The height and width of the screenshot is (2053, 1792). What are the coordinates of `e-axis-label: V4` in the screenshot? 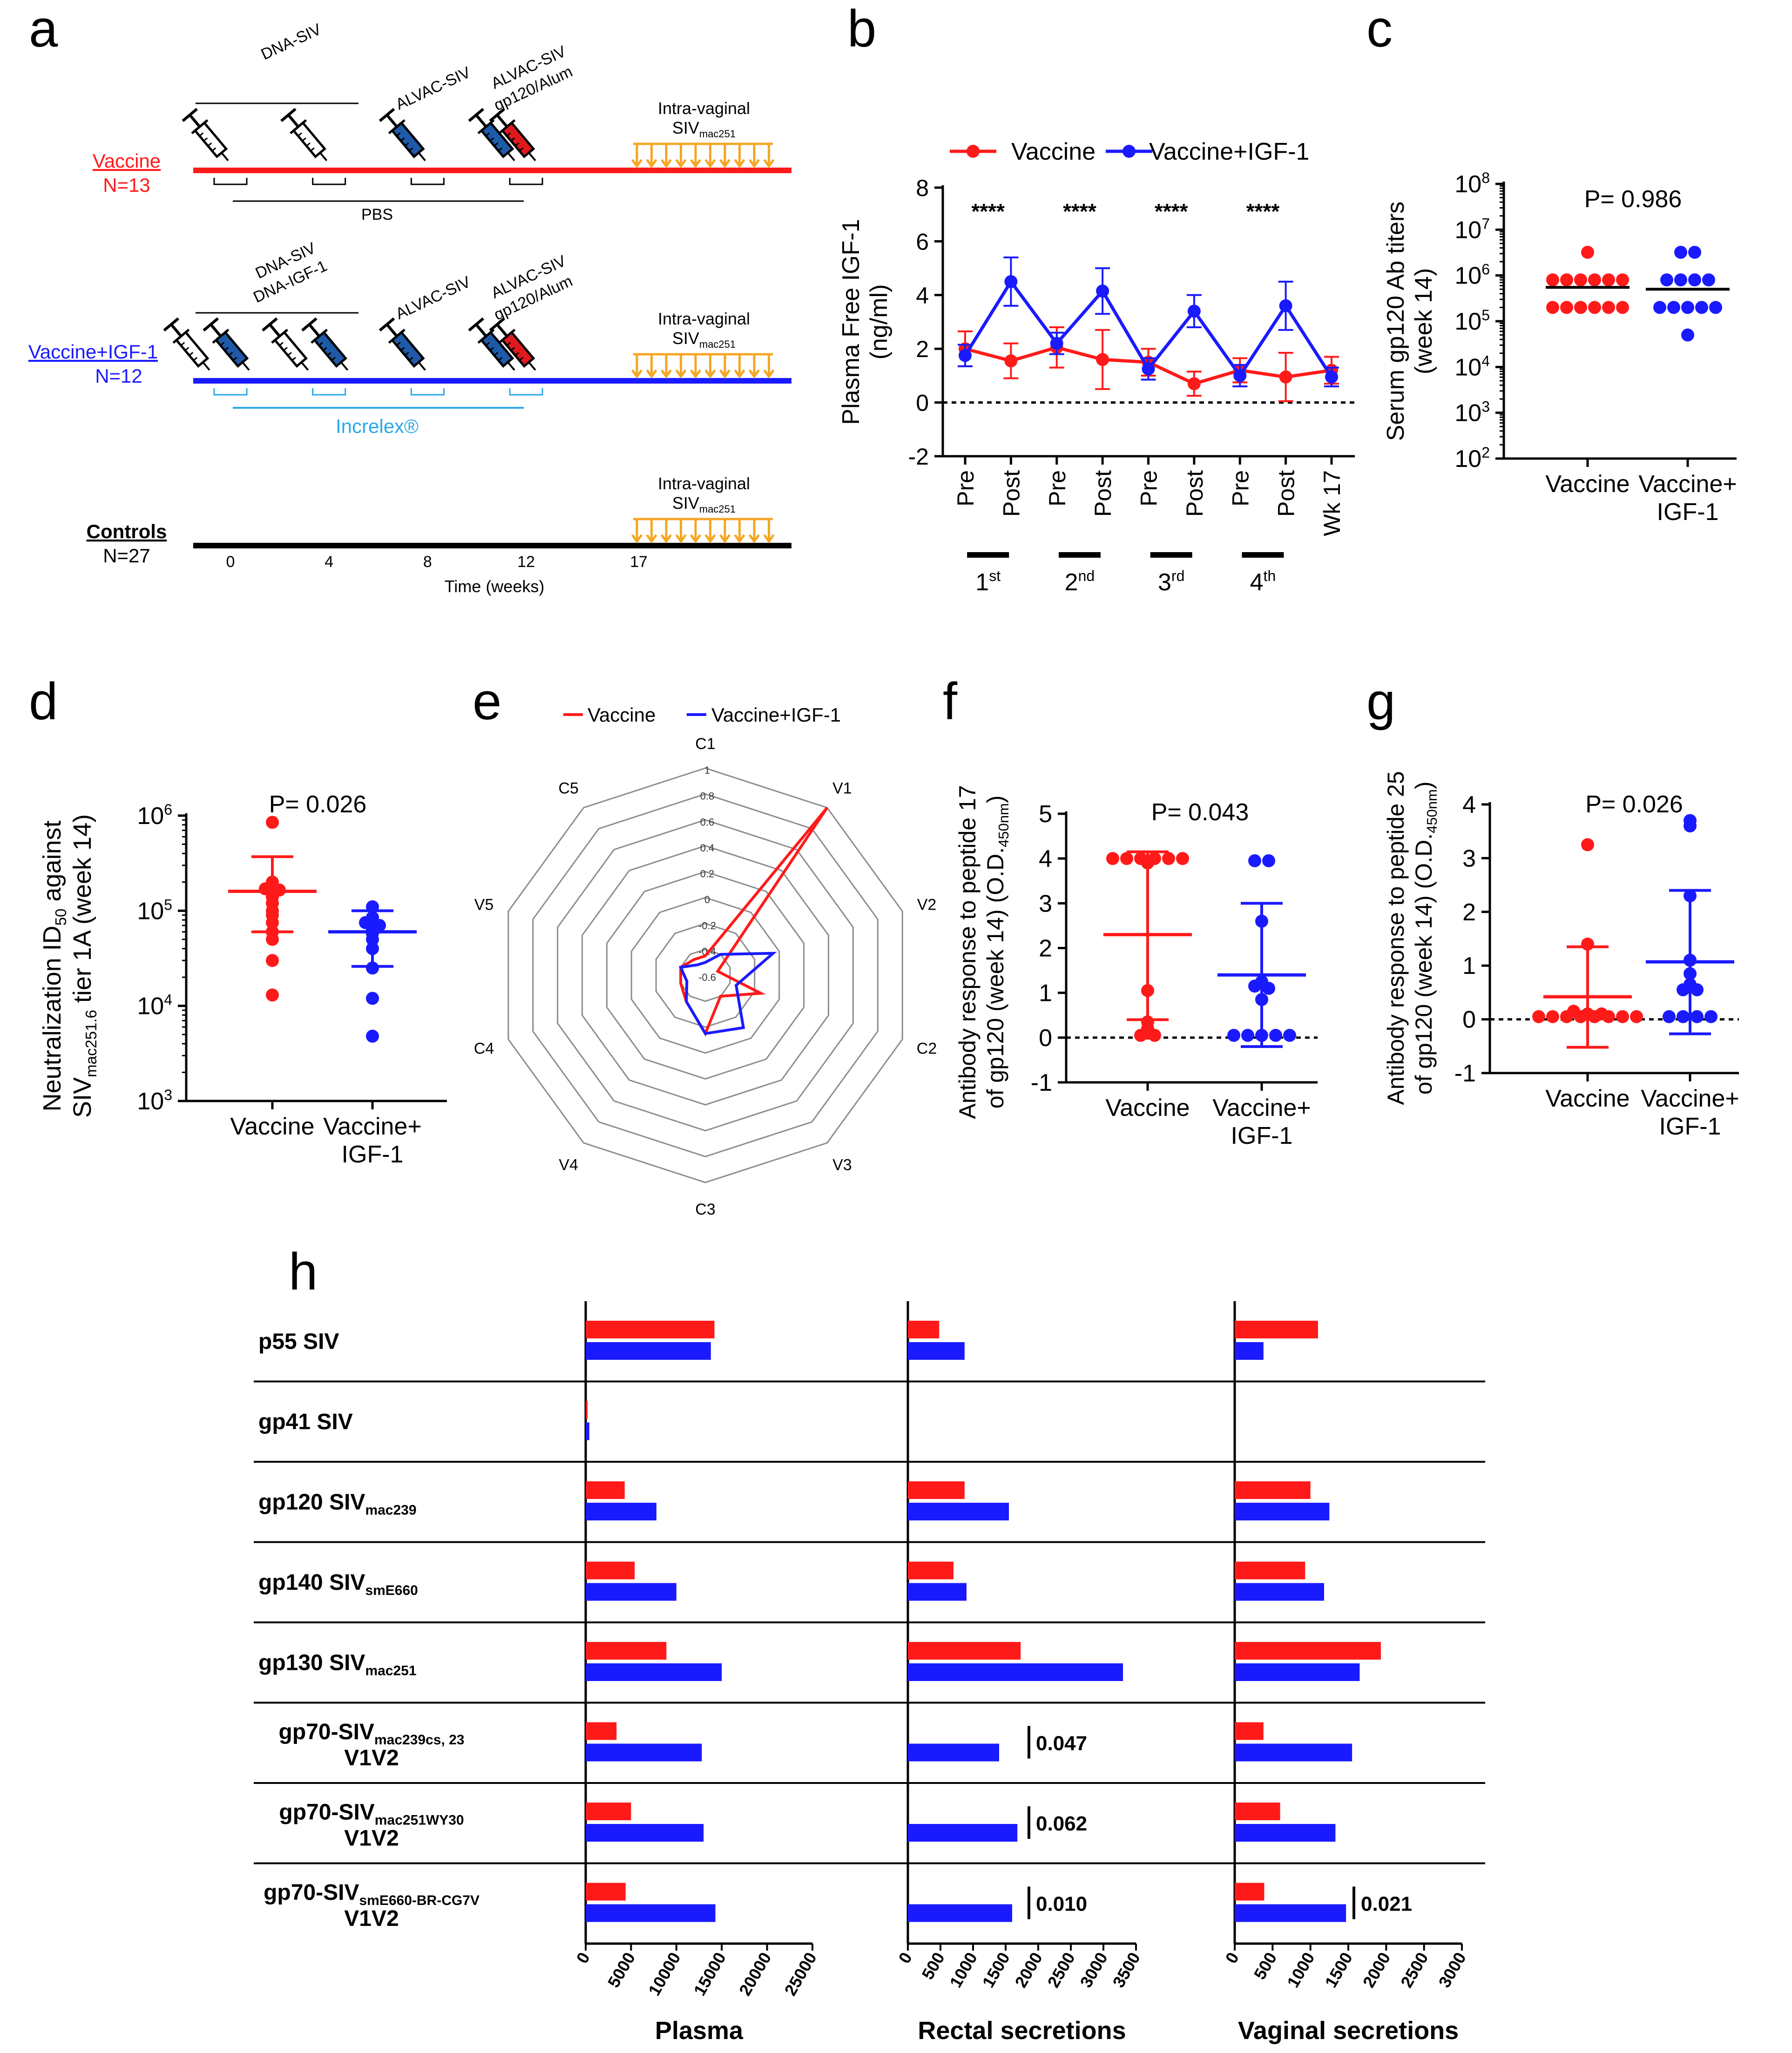 It's located at (568, 1165).